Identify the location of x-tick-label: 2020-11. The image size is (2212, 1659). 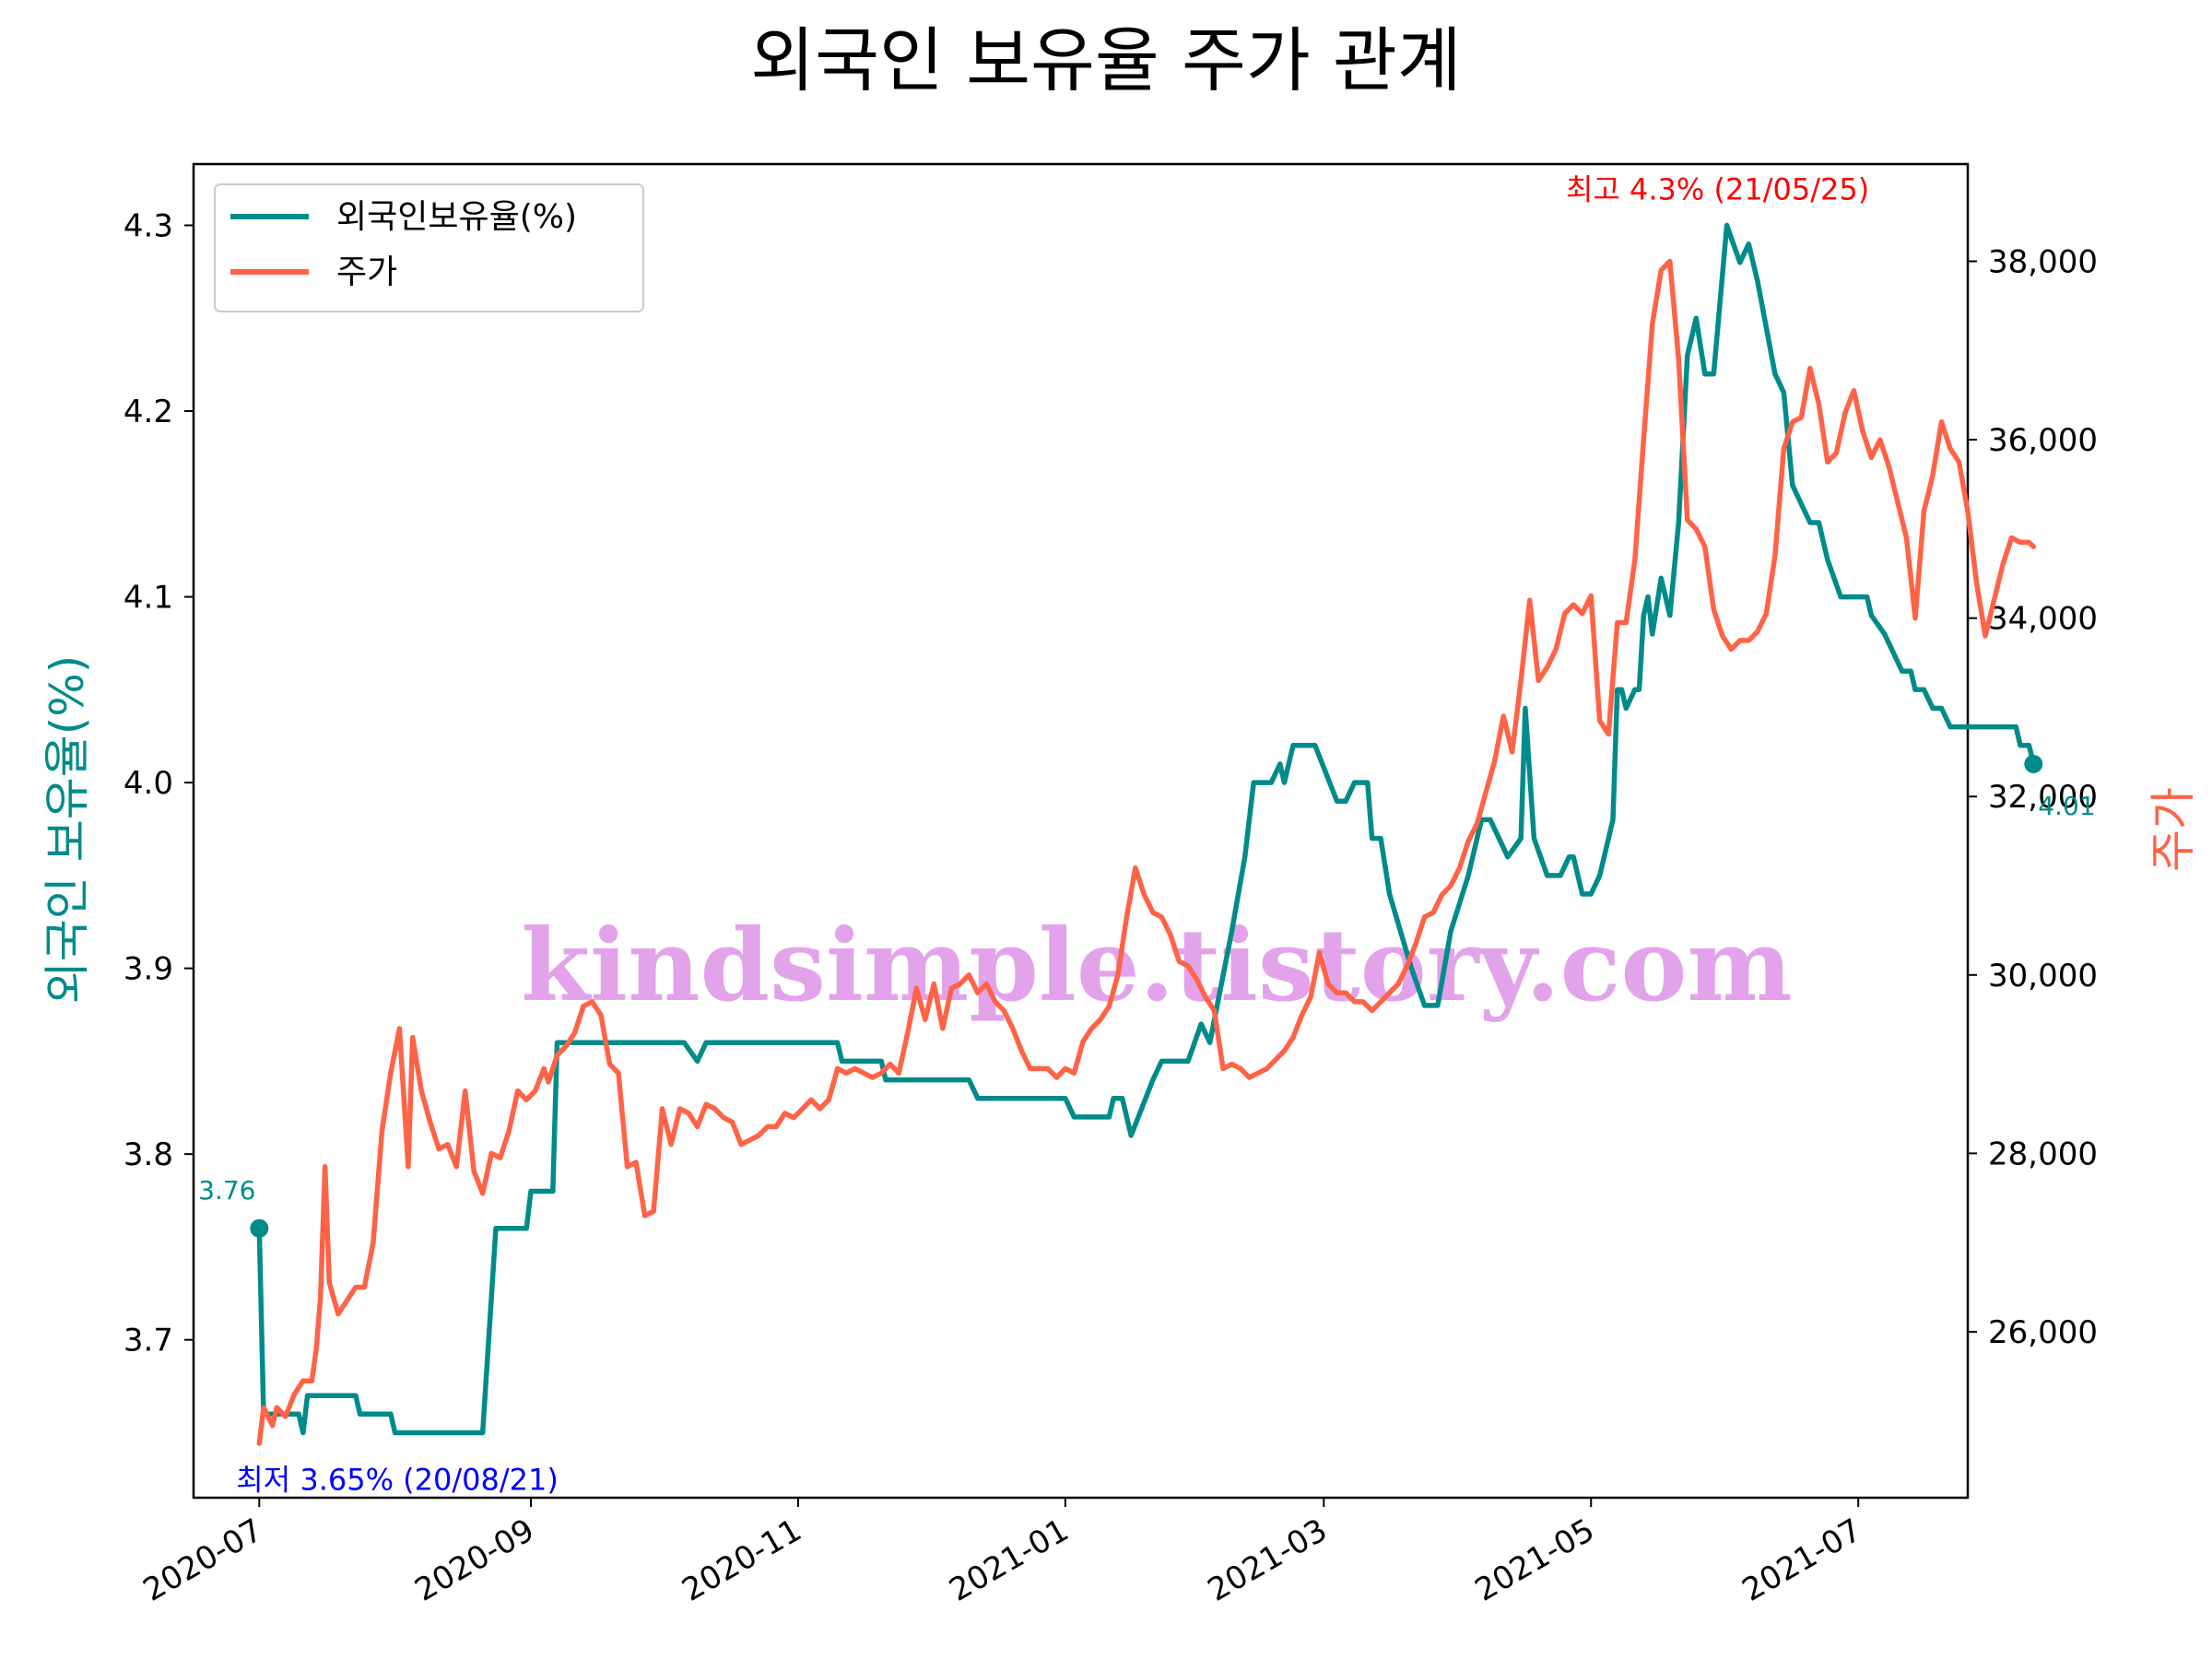
(741, 1560).